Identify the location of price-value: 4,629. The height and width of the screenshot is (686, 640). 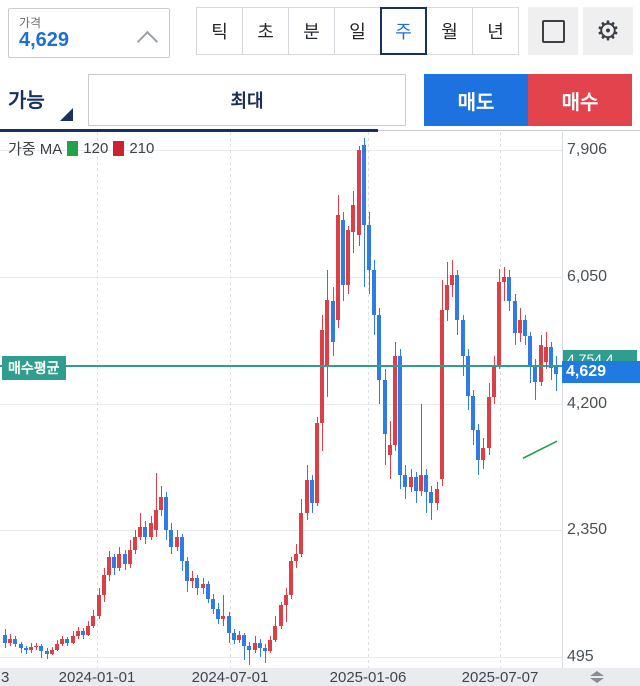
(44, 40).